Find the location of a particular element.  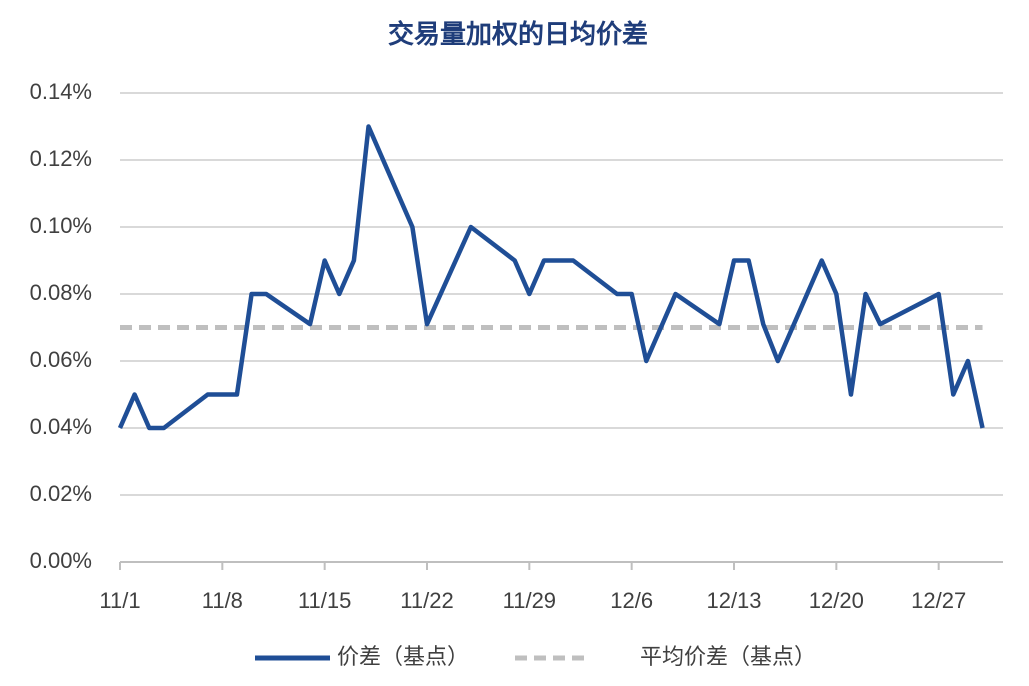

y-tick-label: 0.06% is located at coordinates (61, 359).